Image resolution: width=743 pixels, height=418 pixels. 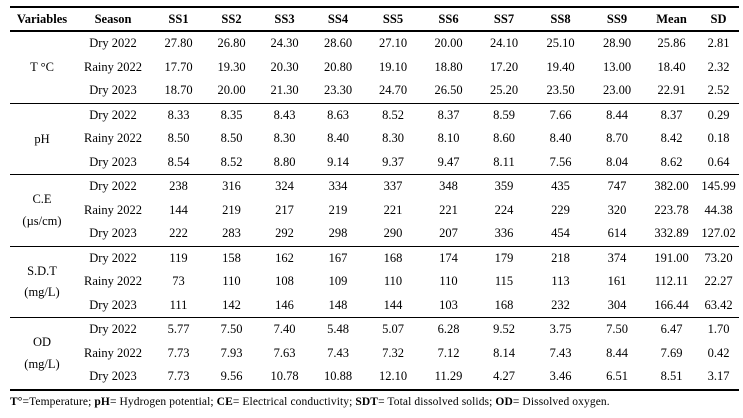 I want to click on value-cell: 1.70, so click(x=718, y=329).